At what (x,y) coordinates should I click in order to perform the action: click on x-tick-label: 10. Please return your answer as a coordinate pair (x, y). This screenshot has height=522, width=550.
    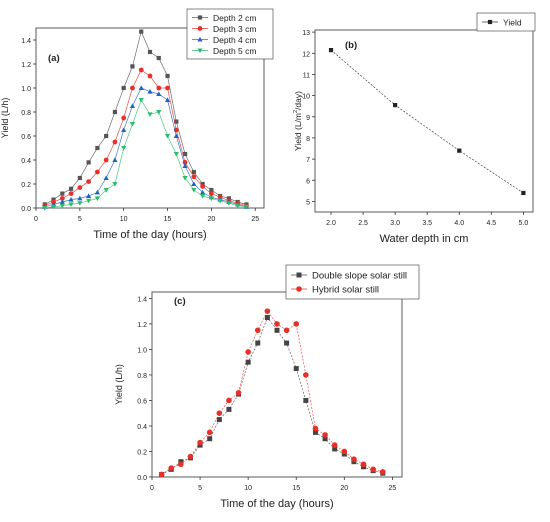
    Looking at the image, I should click on (248, 488).